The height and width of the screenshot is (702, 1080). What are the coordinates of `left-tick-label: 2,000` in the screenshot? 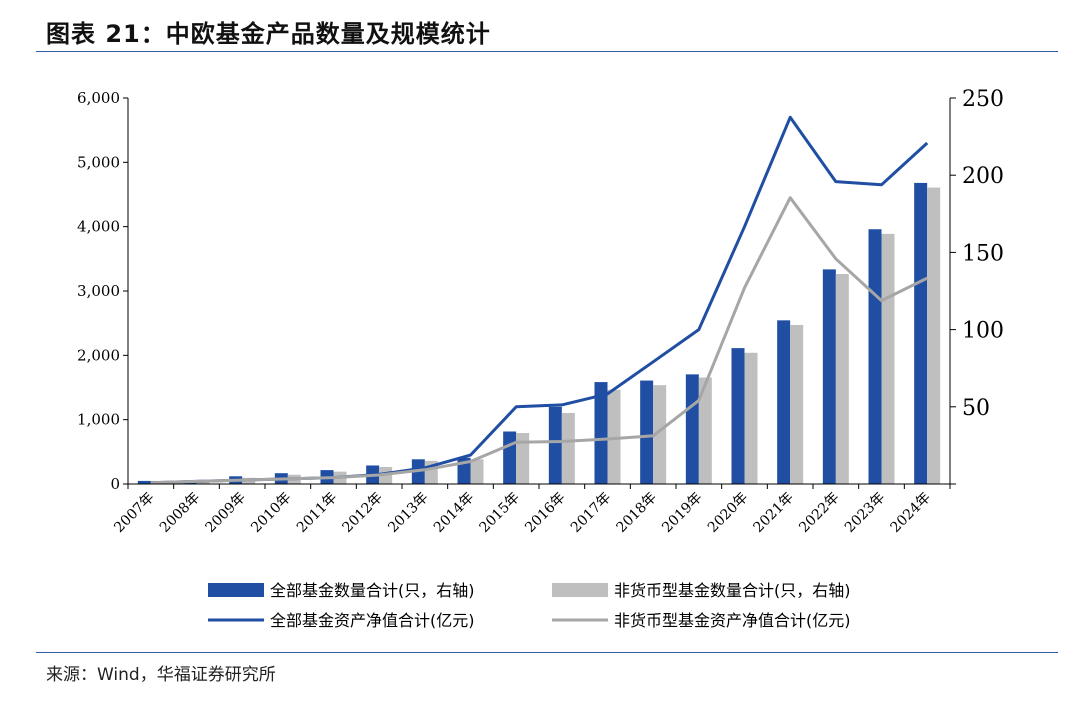 It's located at (98, 355).